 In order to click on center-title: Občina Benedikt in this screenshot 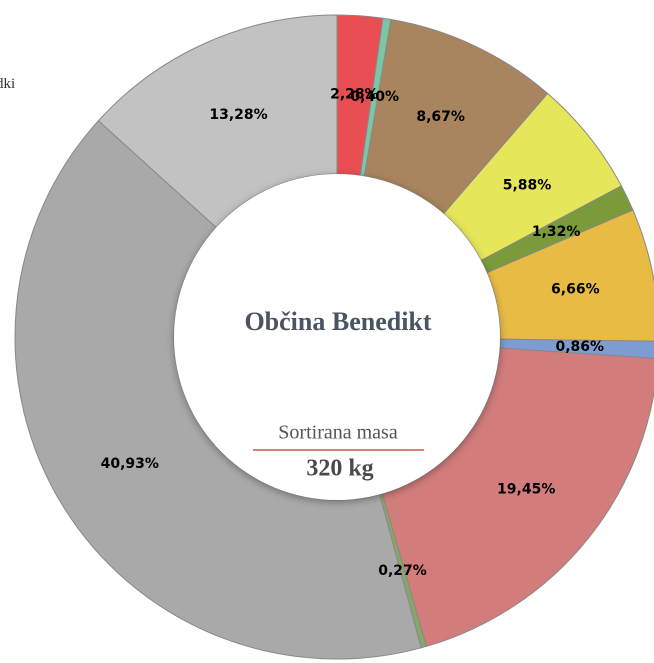, I will do `click(337, 321)`.